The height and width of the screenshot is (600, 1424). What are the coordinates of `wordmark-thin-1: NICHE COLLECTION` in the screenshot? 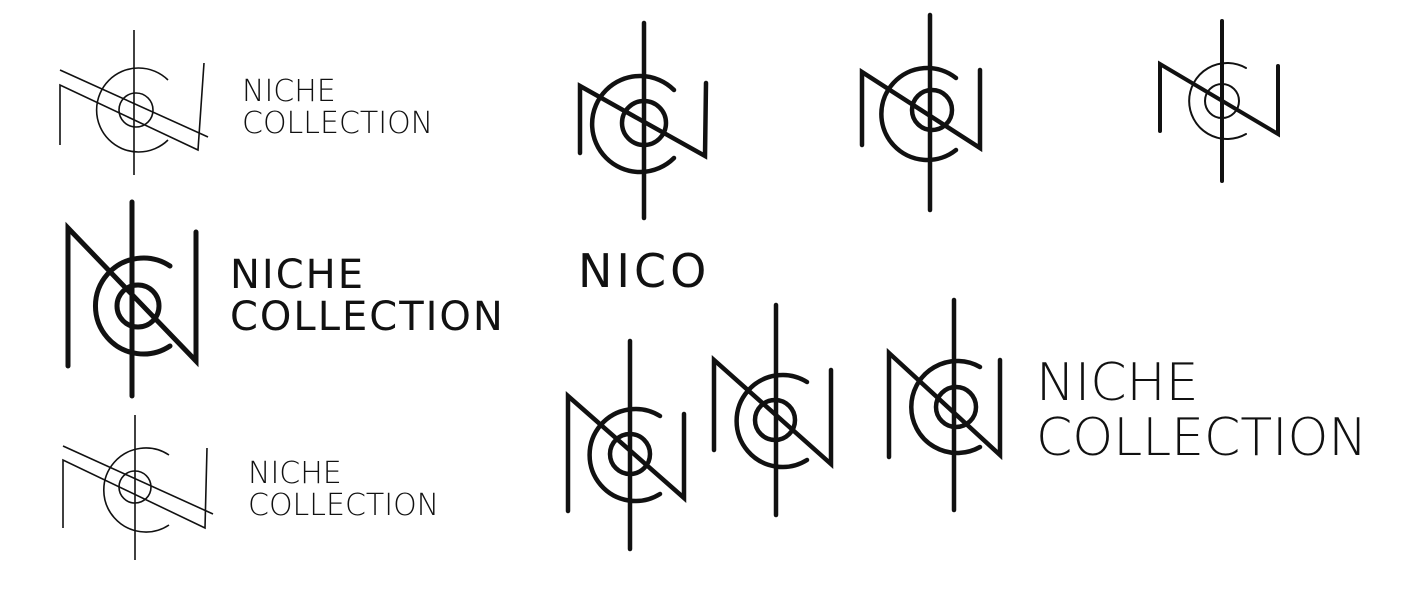 It's located at (337, 107).